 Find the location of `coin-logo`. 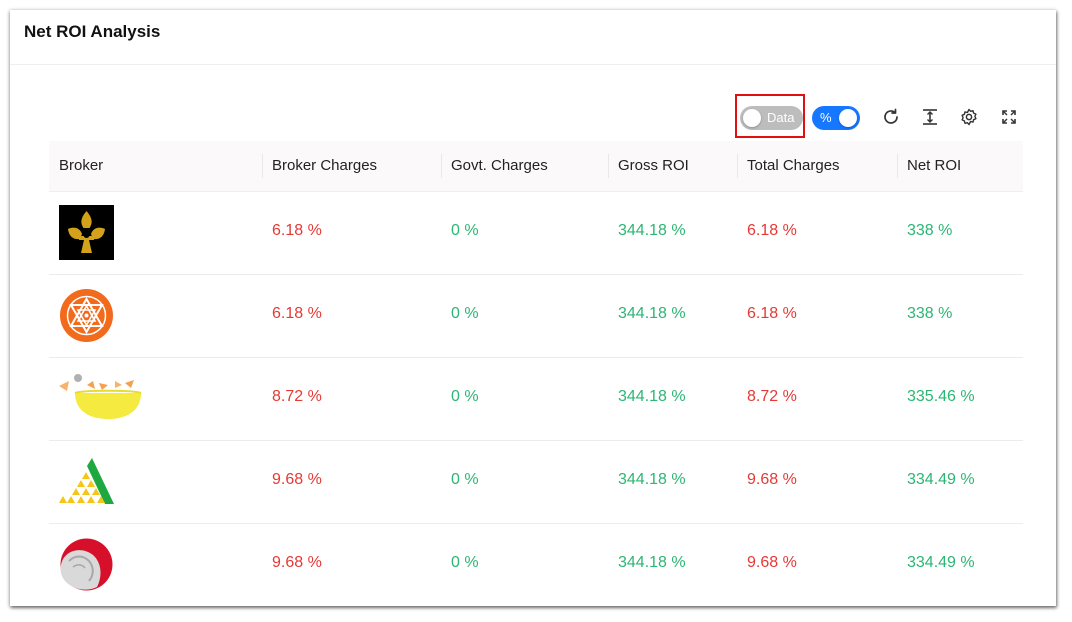

coin-logo is located at coordinates (86, 564).